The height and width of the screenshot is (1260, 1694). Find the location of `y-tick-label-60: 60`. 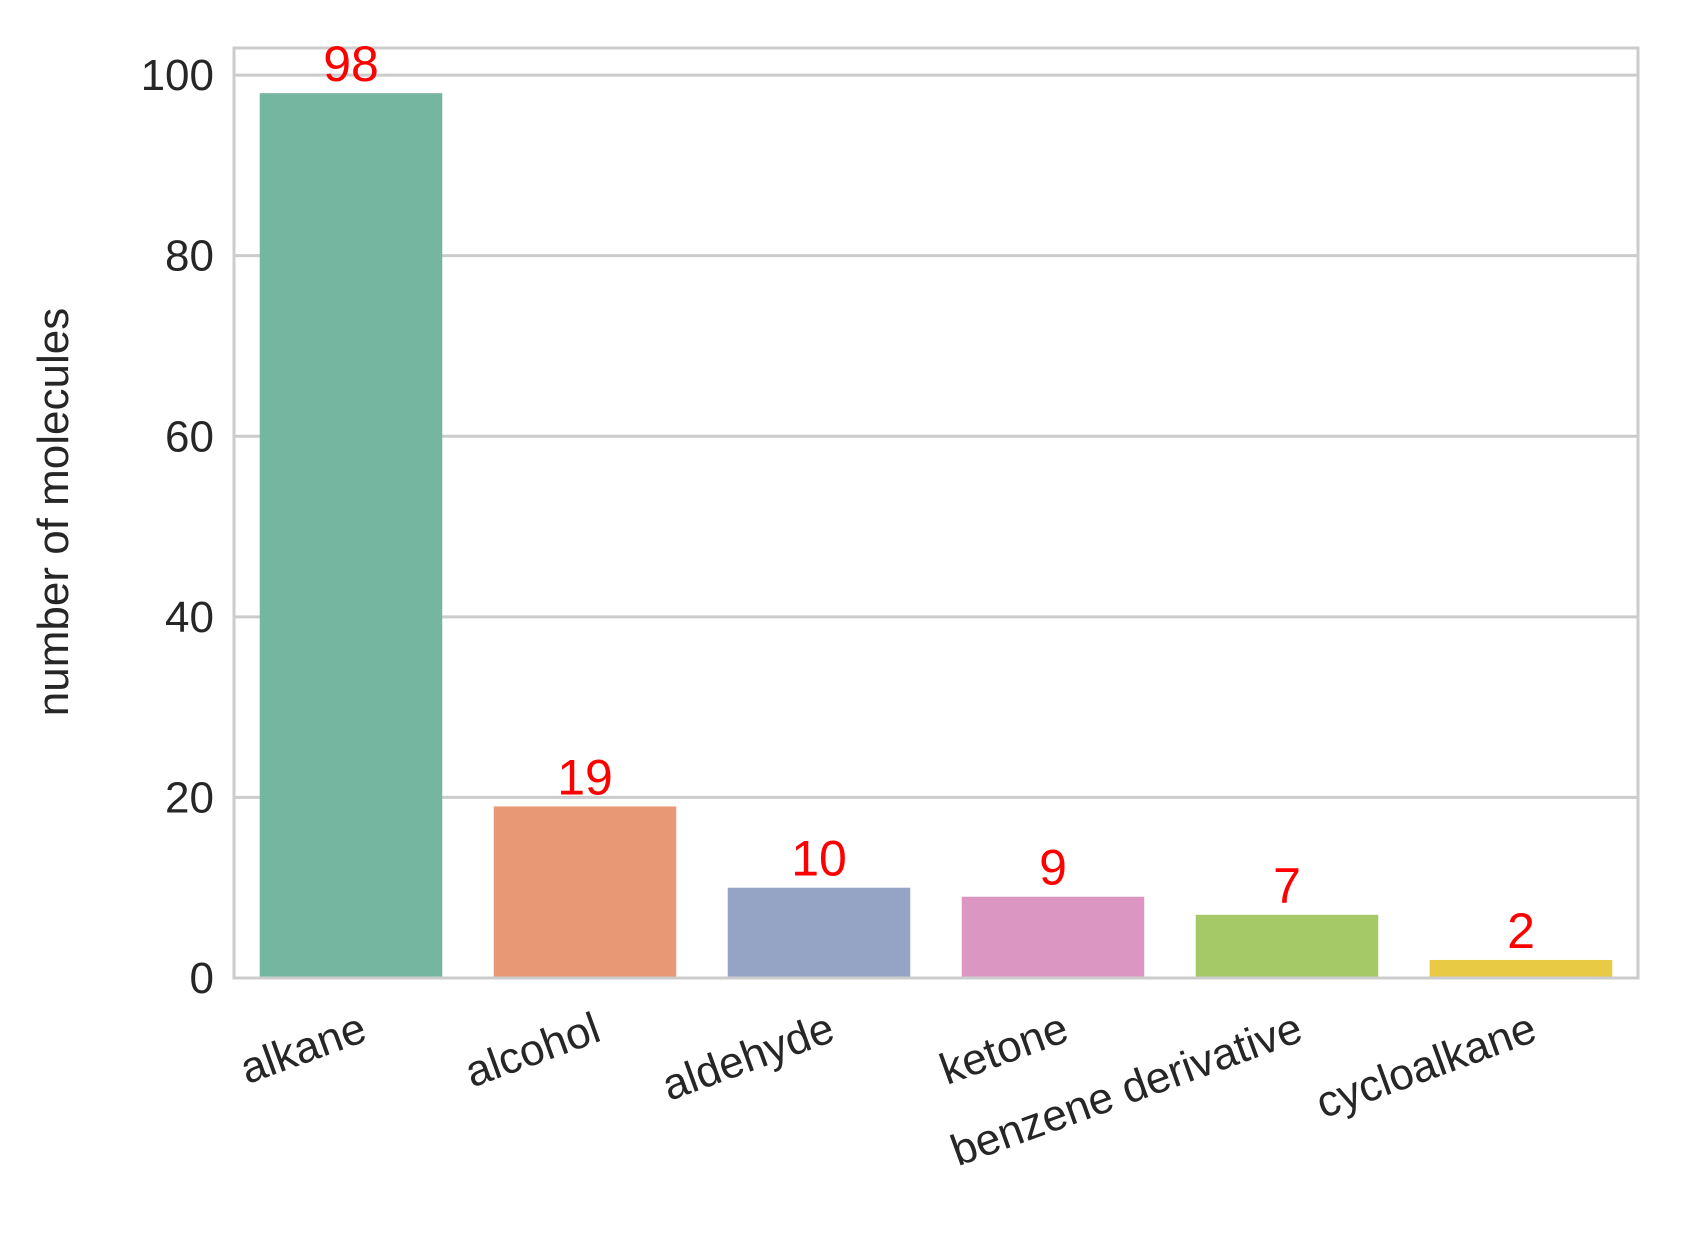

y-tick-label-60: 60 is located at coordinates (189, 436).